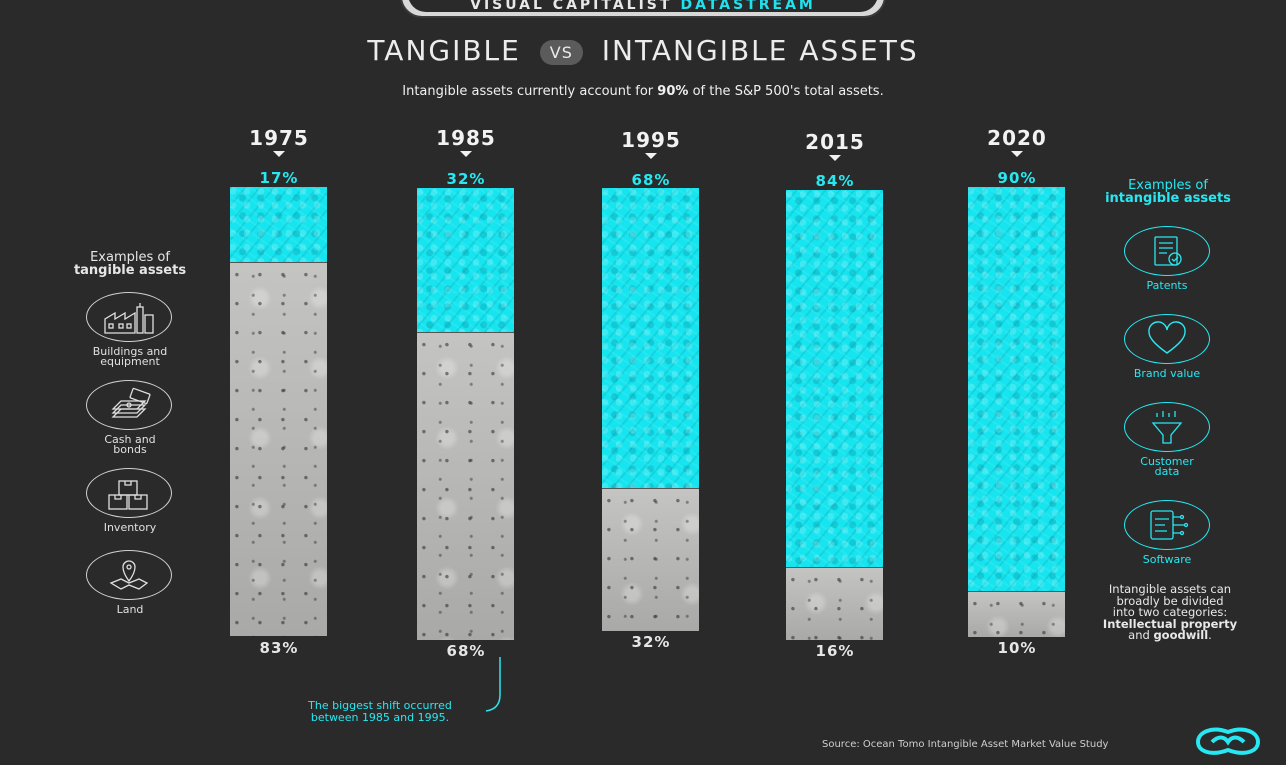 The height and width of the screenshot is (765, 1286). I want to click on year-label: 2015, so click(835, 142).